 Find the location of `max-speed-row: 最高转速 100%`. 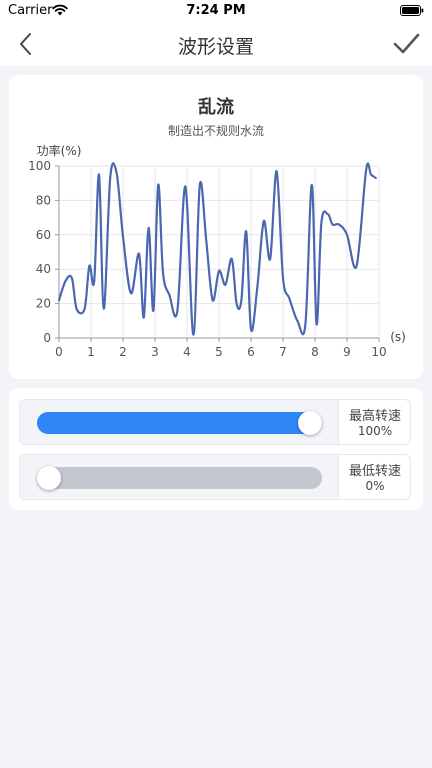

max-speed-row: 最高转速 100% is located at coordinates (215, 422).